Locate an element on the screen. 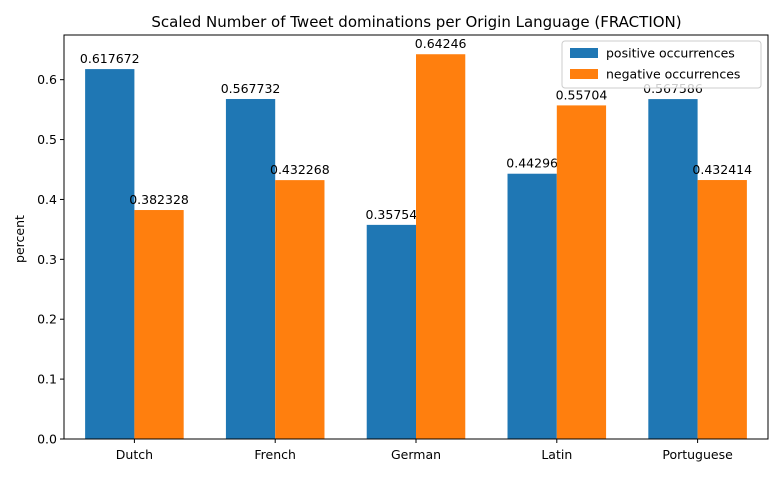 Image resolution: width=779 pixels, height=477 pixels. bar-german-positive is located at coordinates (391, 331).